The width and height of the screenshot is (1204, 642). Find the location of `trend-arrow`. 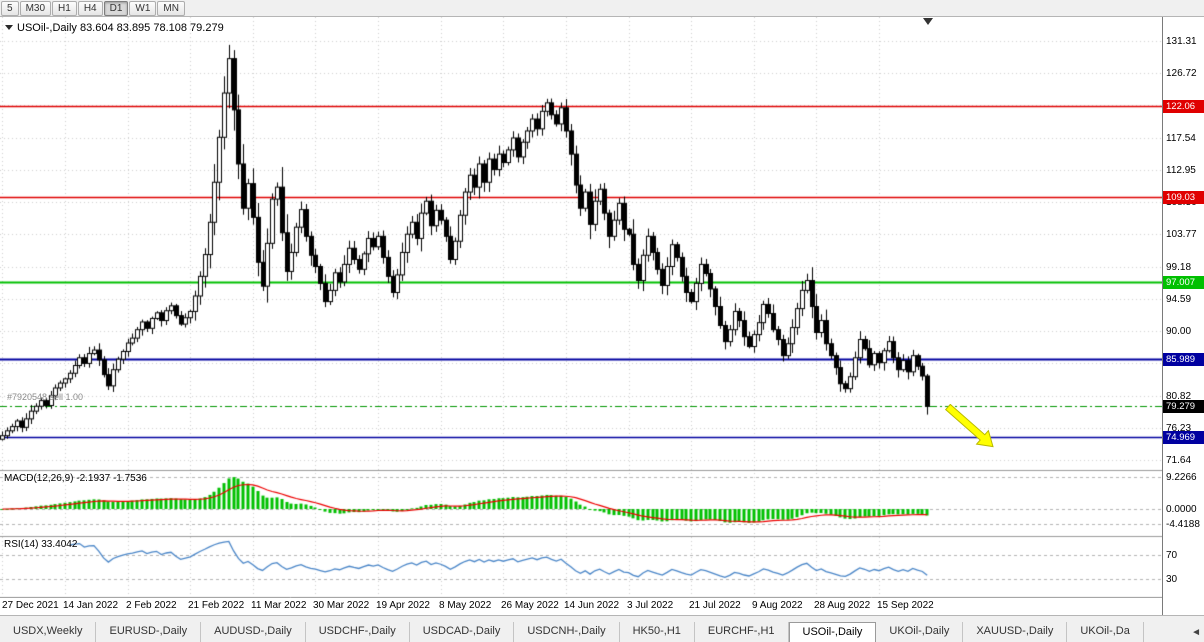

trend-arrow is located at coordinates (974, 430).